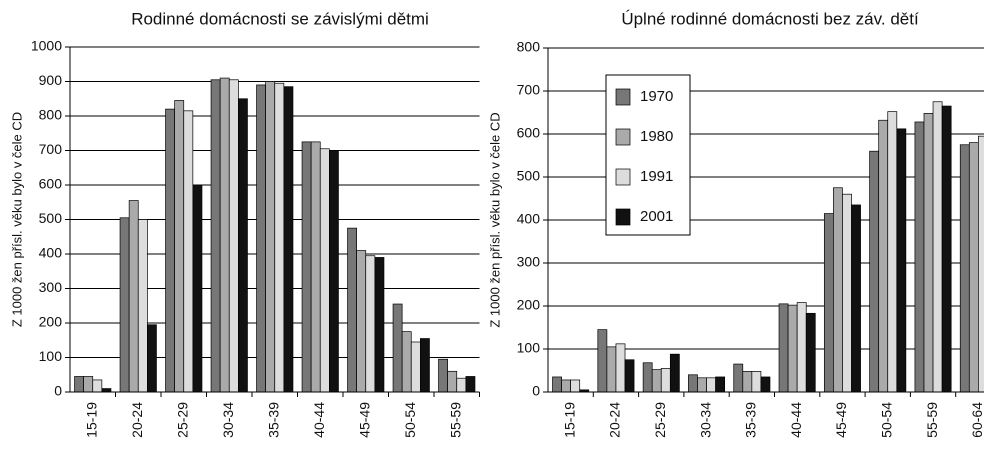  Describe the element at coordinates (46, 46) in the screenshot. I see `y-tick-label: 1000` at that location.